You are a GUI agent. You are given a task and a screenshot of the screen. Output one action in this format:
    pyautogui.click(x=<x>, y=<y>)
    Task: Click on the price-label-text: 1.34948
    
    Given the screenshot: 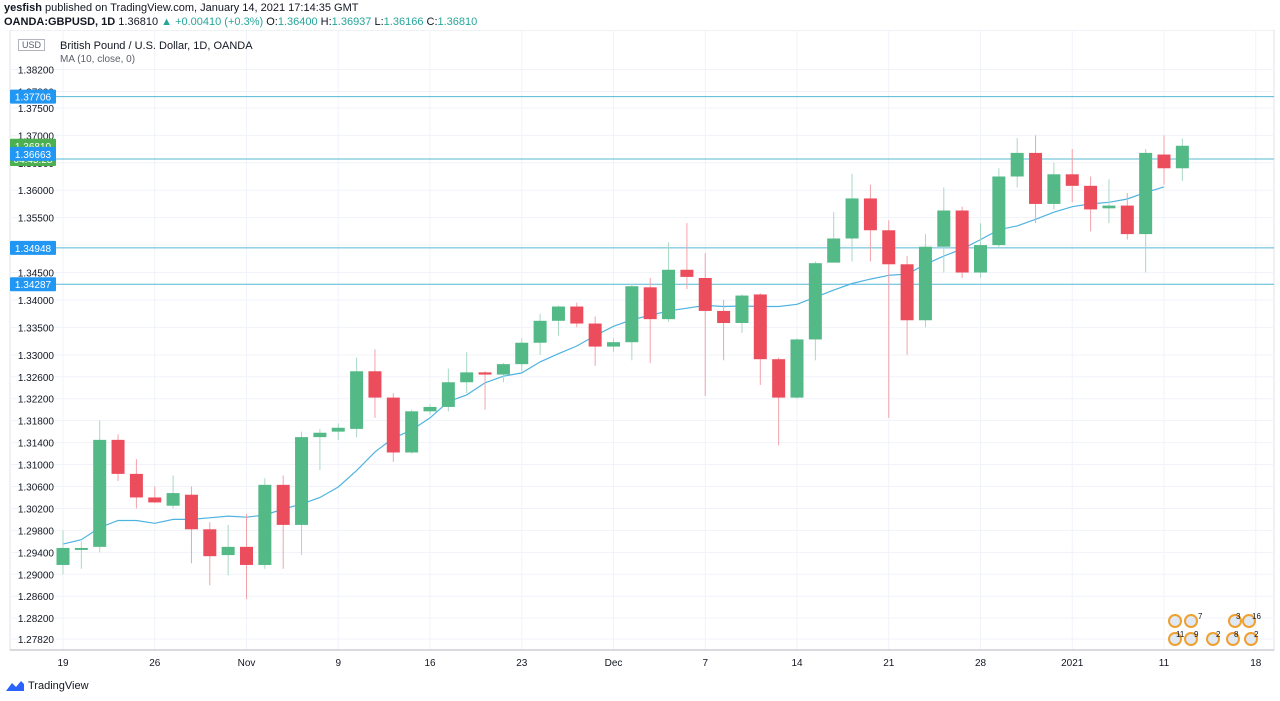 What is the action you would take?
    pyautogui.click(x=33, y=249)
    